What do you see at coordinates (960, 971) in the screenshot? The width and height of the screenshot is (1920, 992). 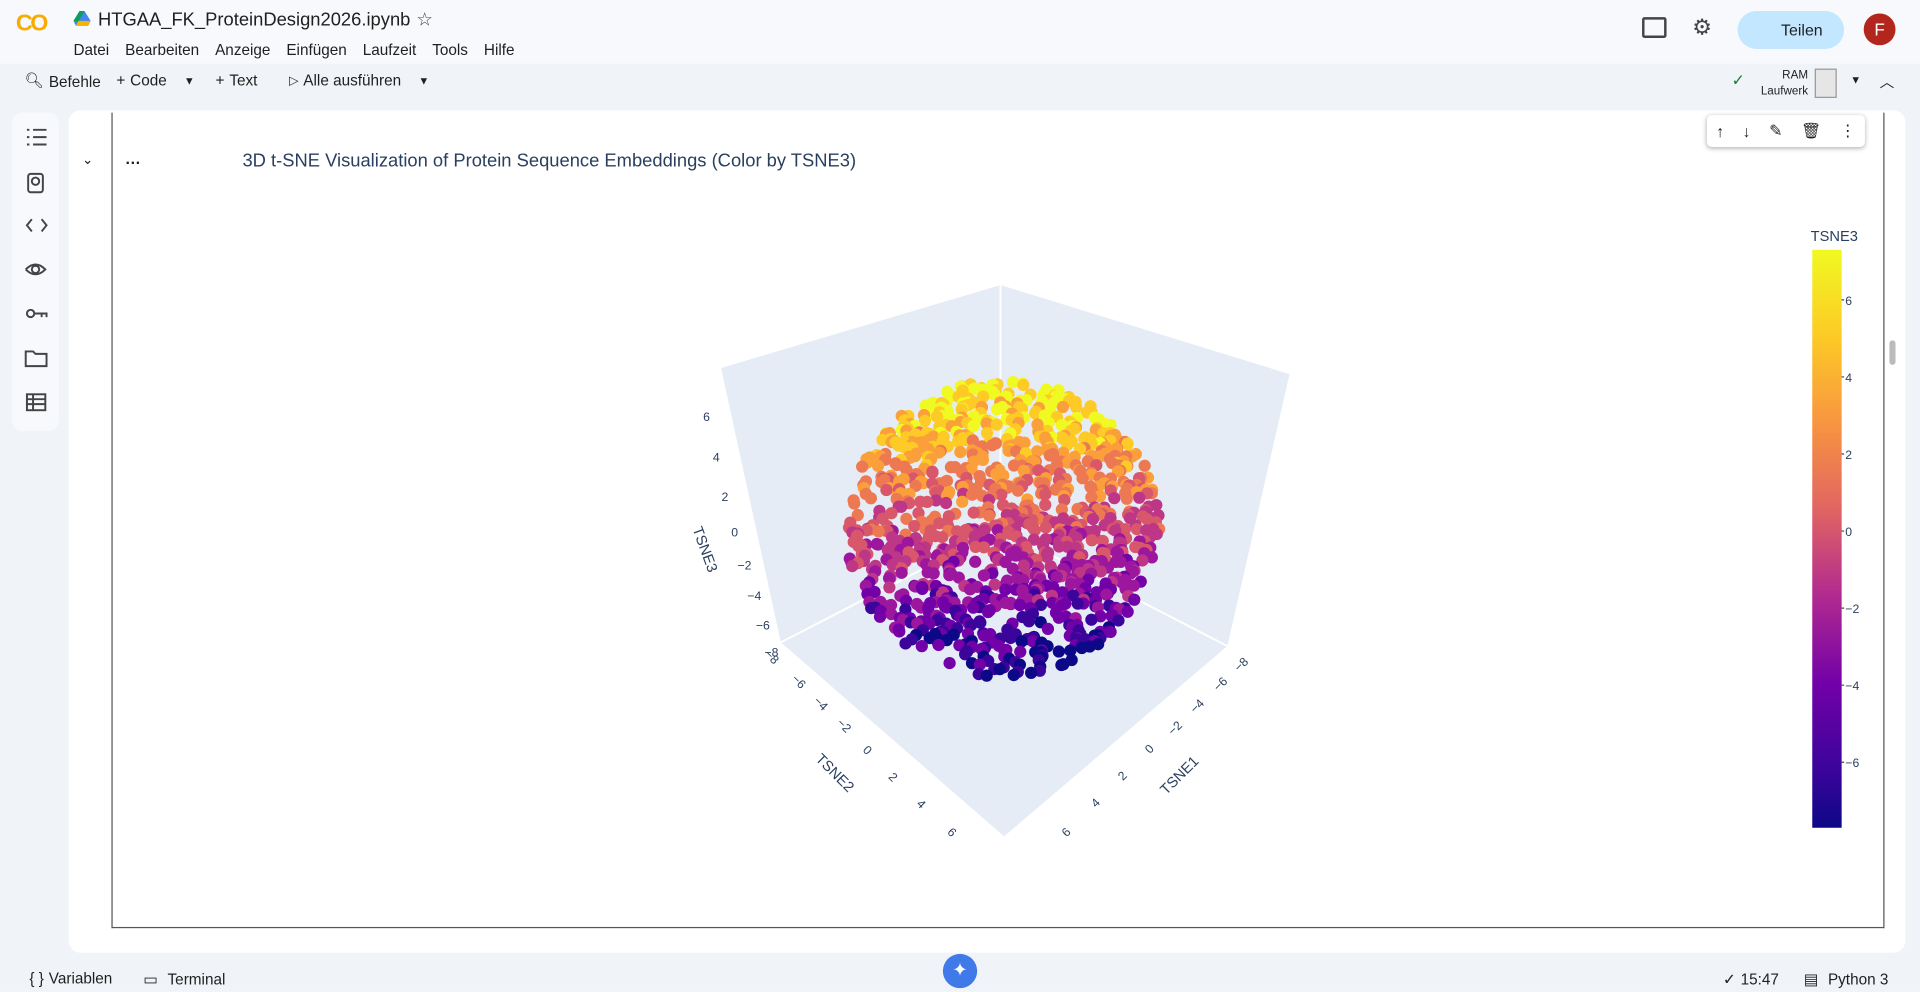 I see `gemini-button: ✦` at bounding box center [960, 971].